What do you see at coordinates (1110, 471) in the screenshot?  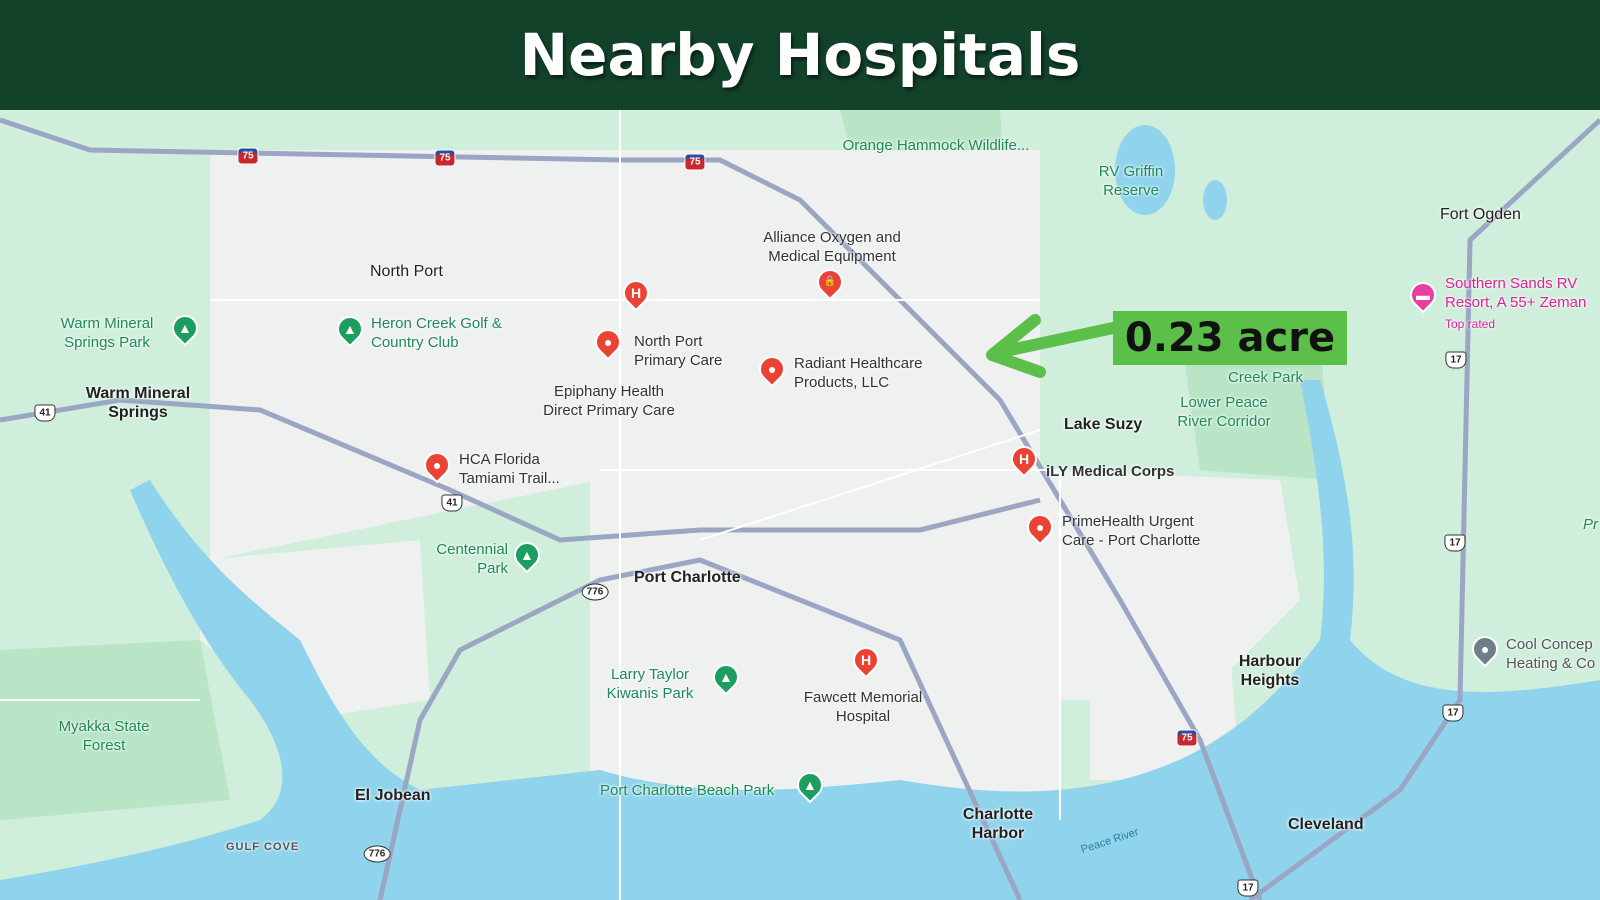 I see `label-ily-medical: iLY Medical Corps` at bounding box center [1110, 471].